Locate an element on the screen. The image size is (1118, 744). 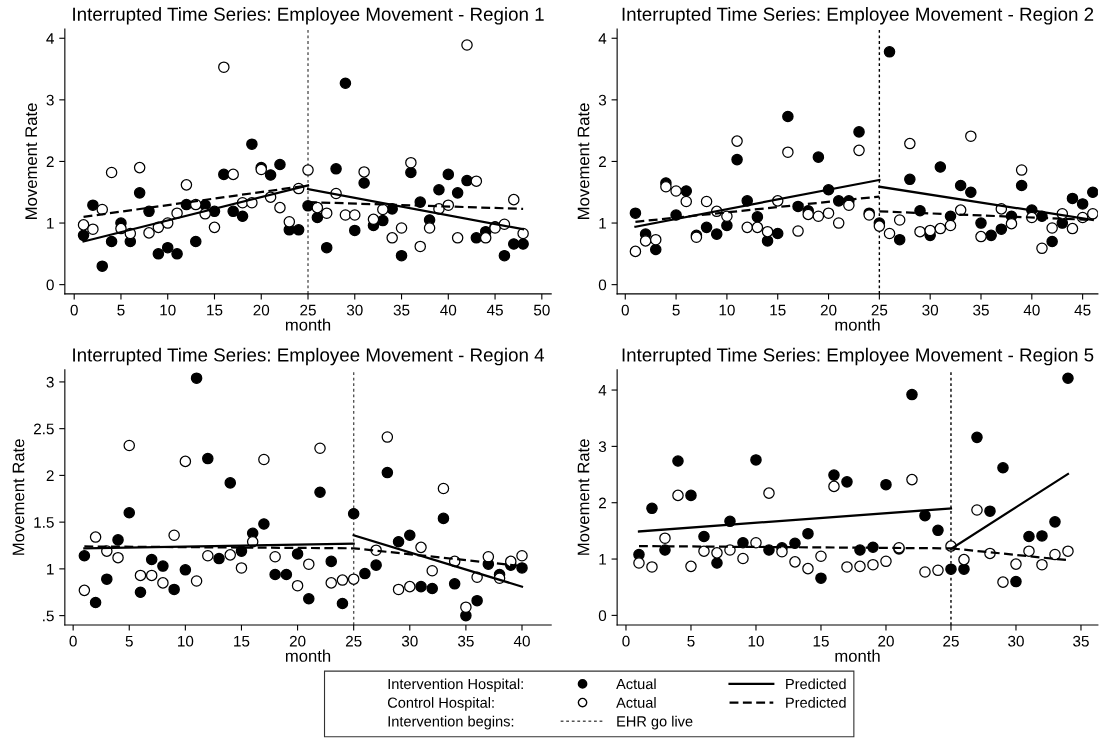
x-tick-label: 50 is located at coordinates (541, 310).